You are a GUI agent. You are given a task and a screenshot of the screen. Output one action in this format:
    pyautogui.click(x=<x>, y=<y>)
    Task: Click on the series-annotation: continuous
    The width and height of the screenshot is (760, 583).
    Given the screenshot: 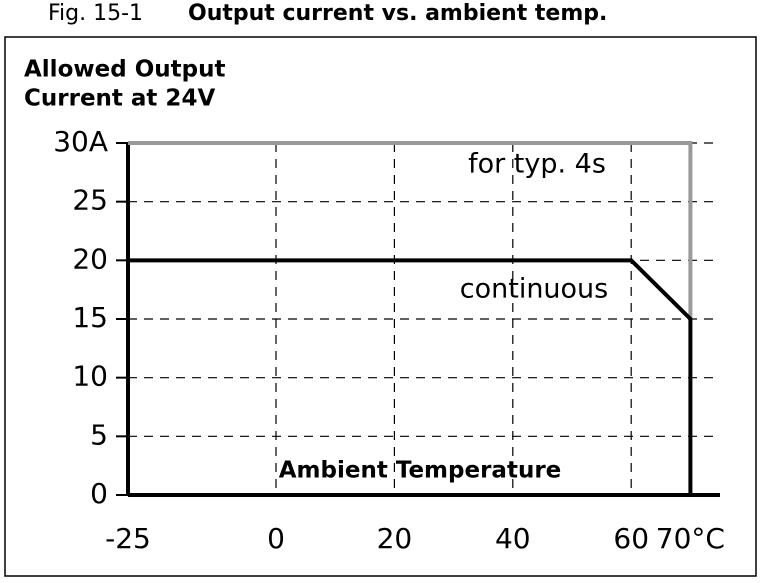 What is the action you would take?
    pyautogui.click(x=534, y=289)
    